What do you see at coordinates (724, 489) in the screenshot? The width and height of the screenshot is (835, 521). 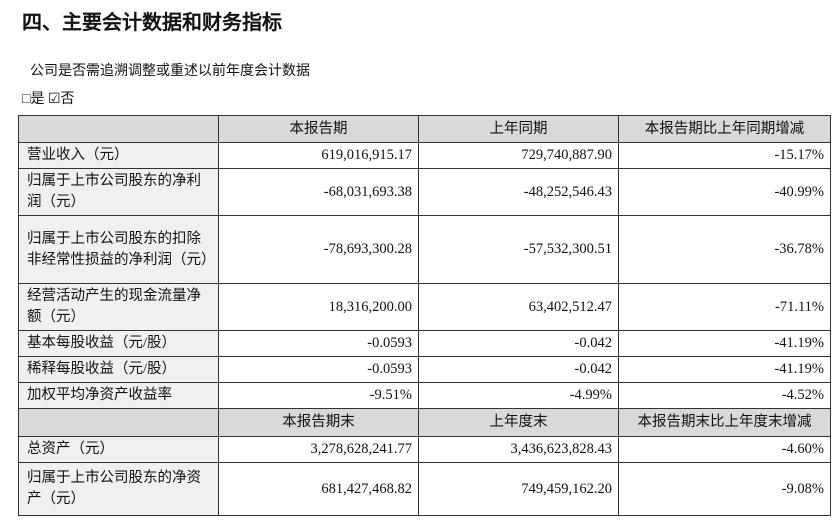 I see `value-cell: -9.08%` at bounding box center [724, 489].